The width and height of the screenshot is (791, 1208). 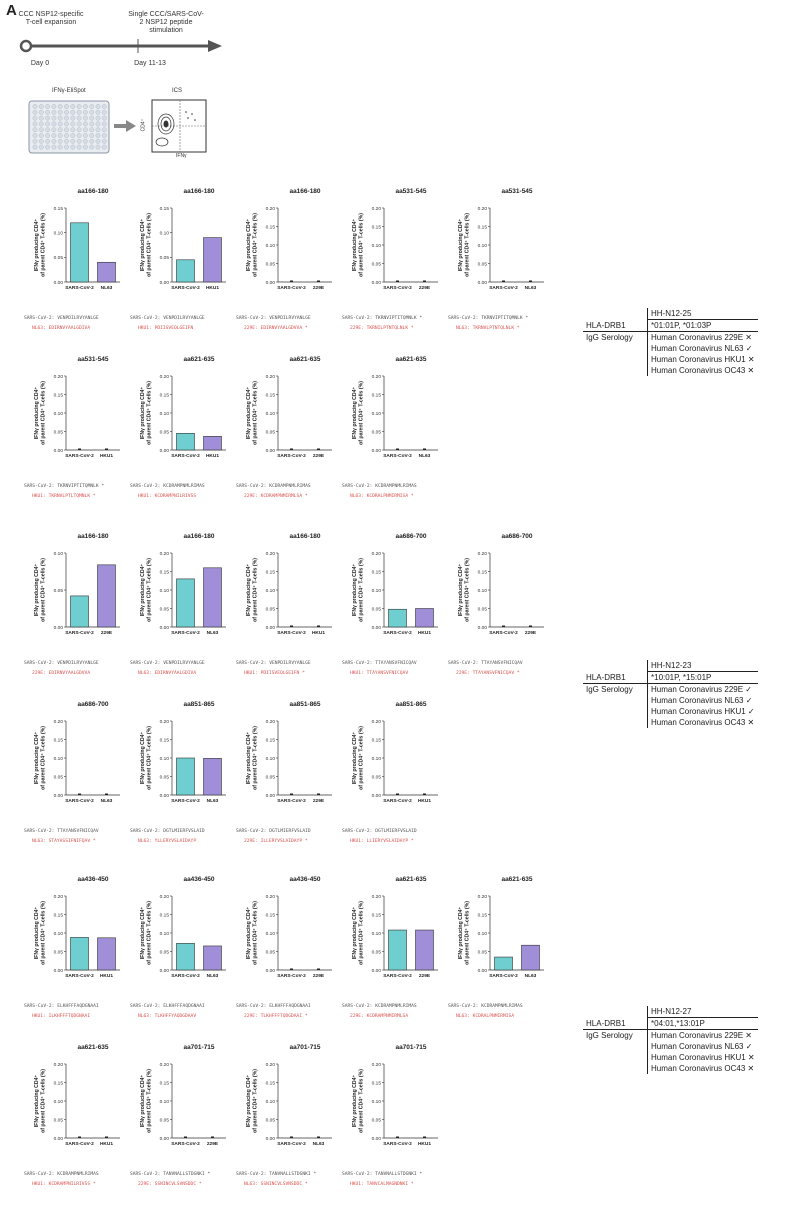 I want to click on hla-serology-value: Human Coronavirus HKU1 ✓, so click(x=702, y=711).